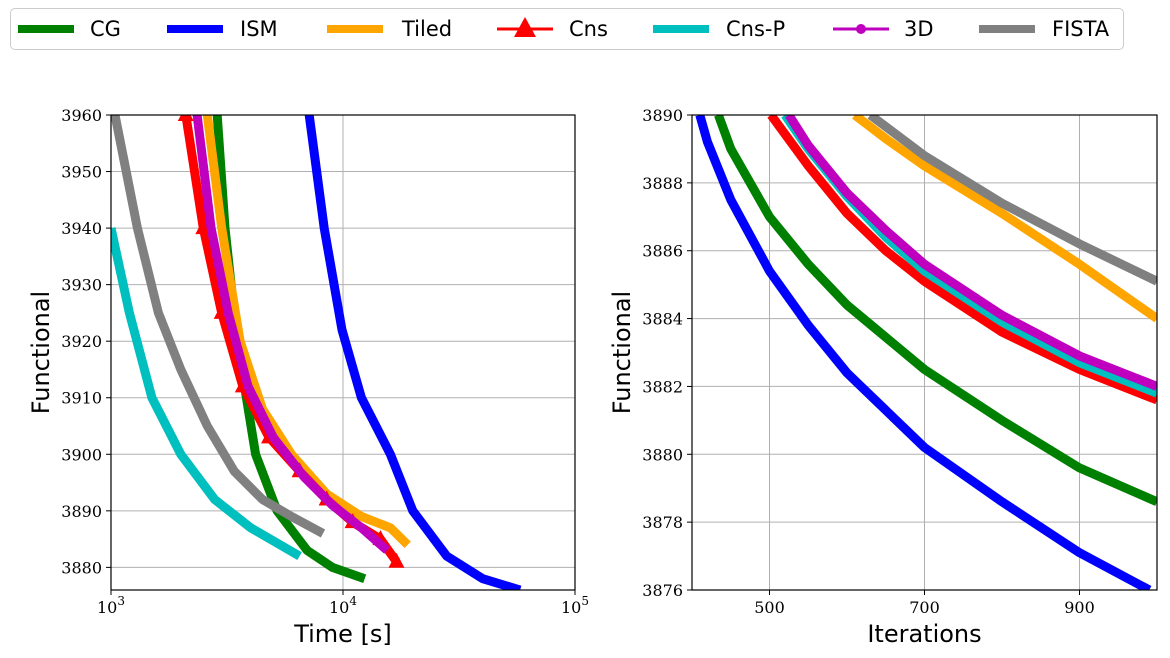  What do you see at coordinates (719, 29) in the screenshot?
I see `legend-entry-cns-p: Cns-P` at bounding box center [719, 29].